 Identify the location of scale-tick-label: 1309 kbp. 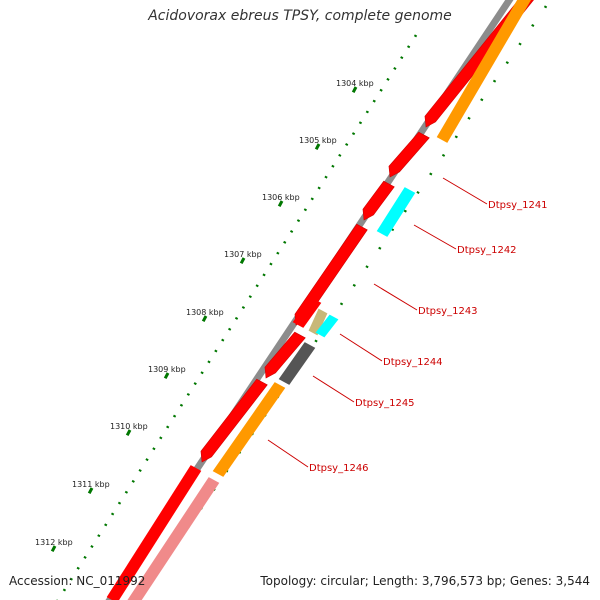
(167, 369).